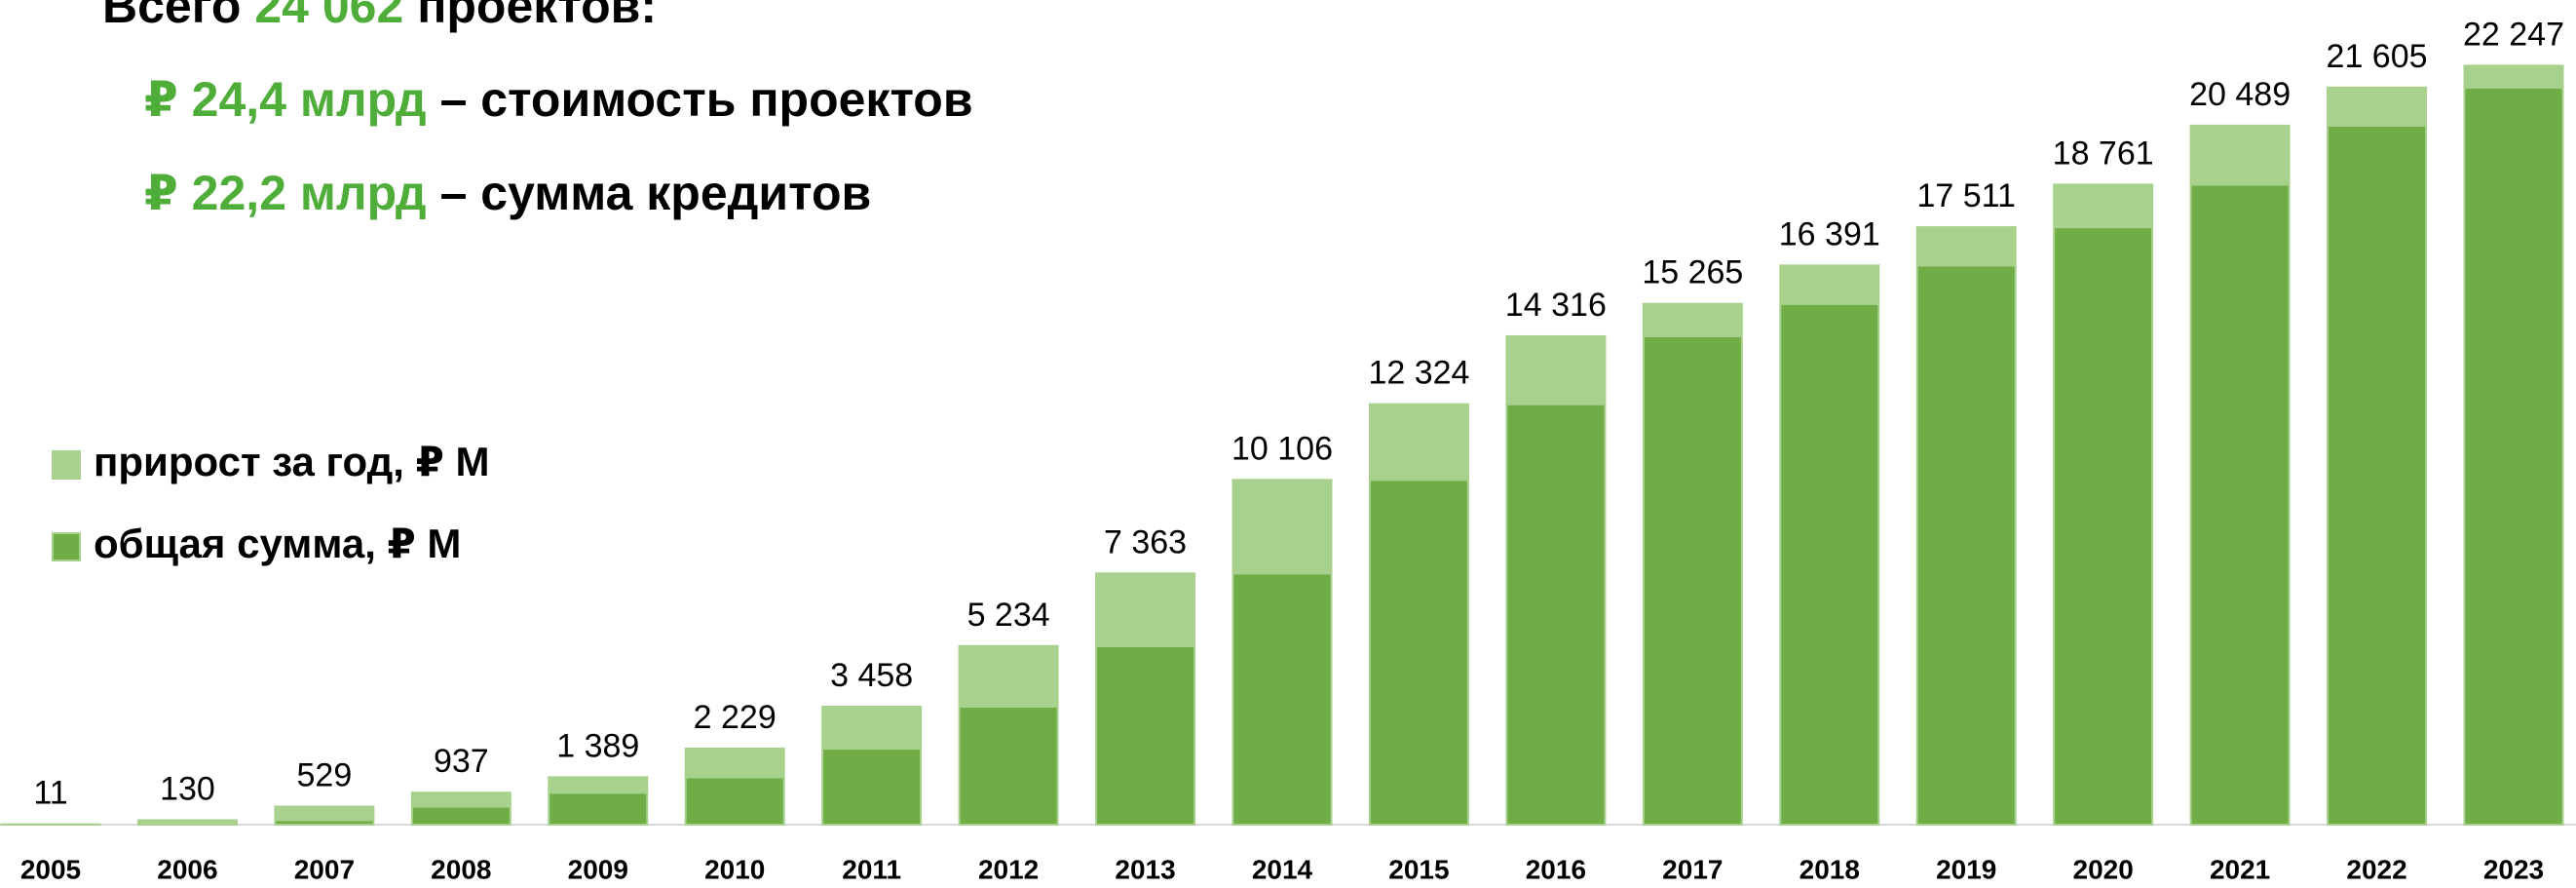  I want to click on value-label: 7 363, so click(1145, 541).